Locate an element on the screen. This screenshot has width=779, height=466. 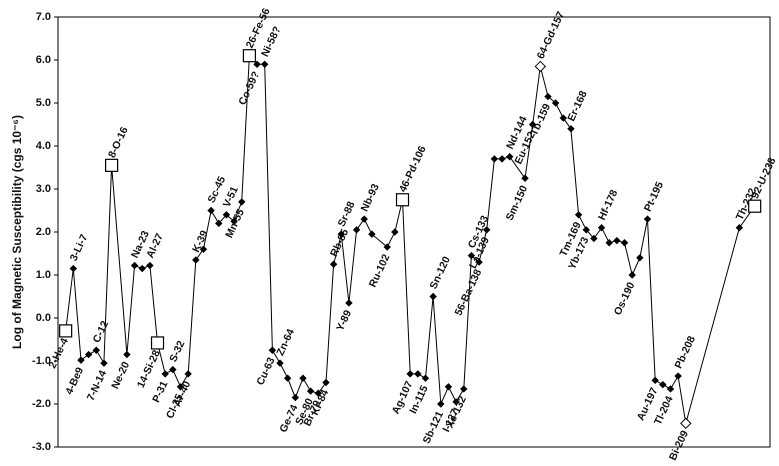
y-tick-label: -2.0 is located at coordinates (41, 404).